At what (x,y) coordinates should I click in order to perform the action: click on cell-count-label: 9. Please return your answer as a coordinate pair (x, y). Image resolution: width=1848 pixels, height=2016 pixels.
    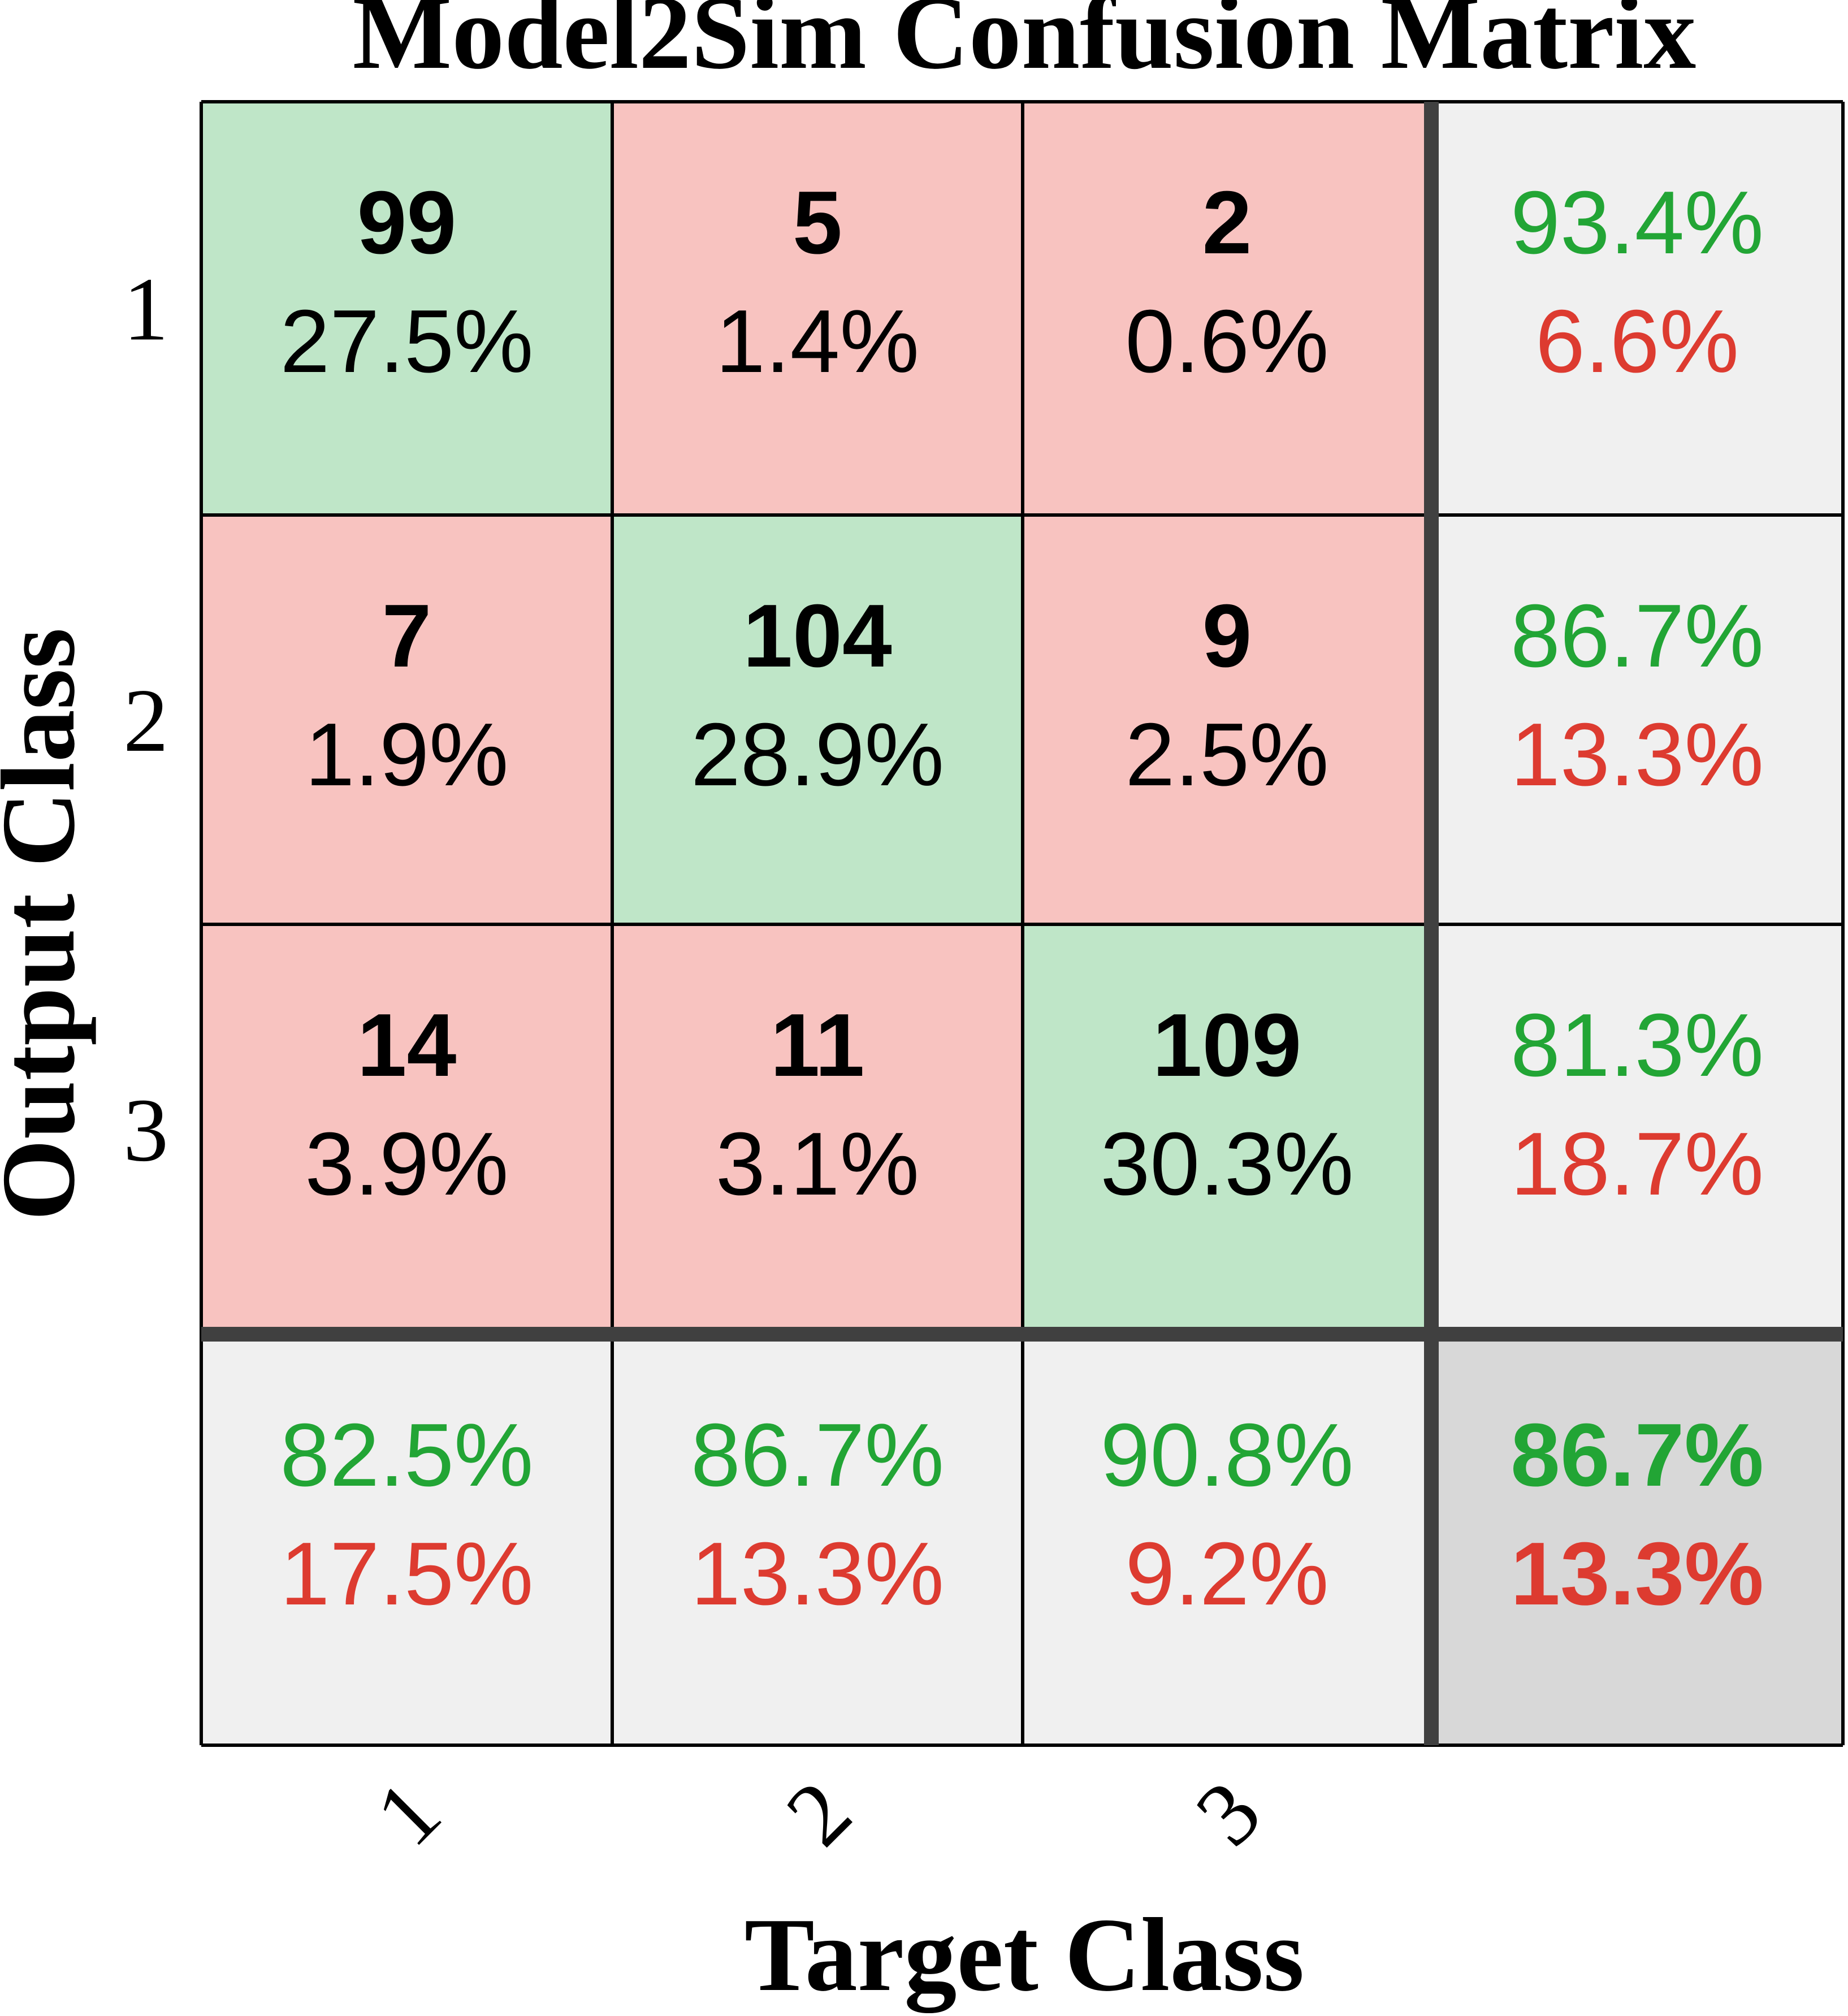
    Looking at the image, I should click on (1227, 636).